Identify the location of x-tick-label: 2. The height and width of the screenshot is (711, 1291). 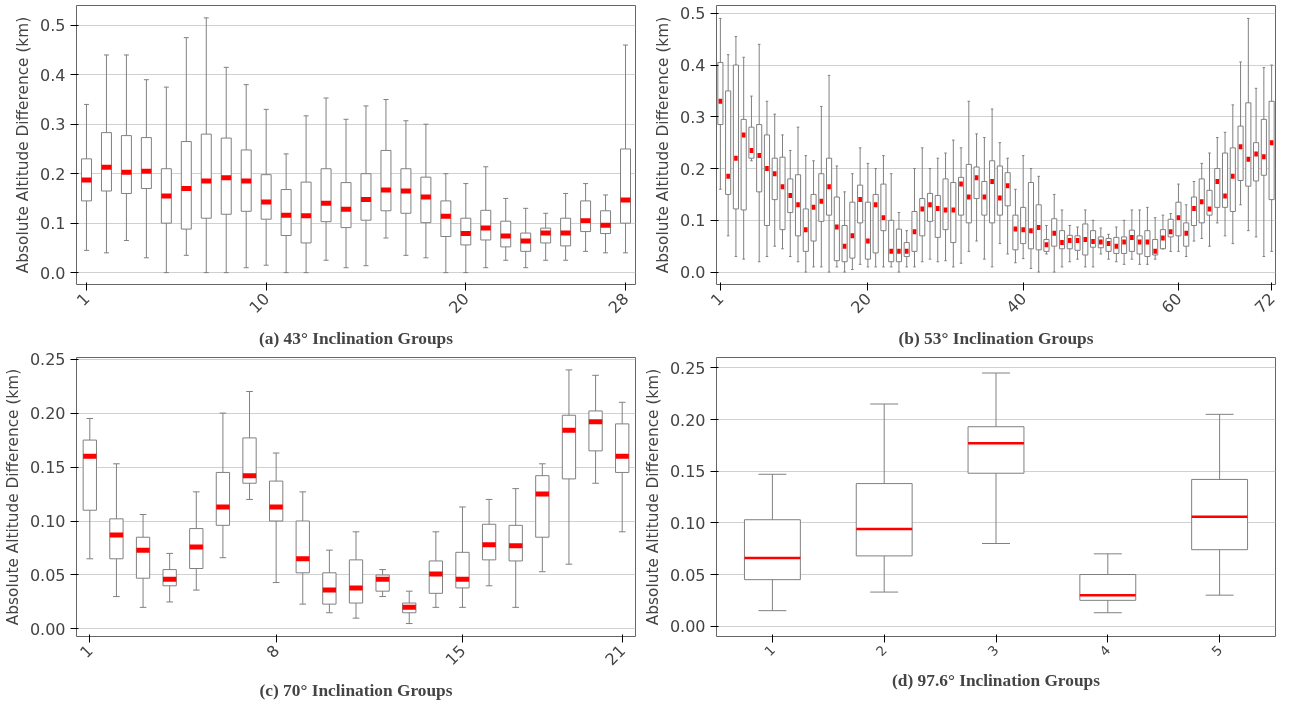
(881, 651).